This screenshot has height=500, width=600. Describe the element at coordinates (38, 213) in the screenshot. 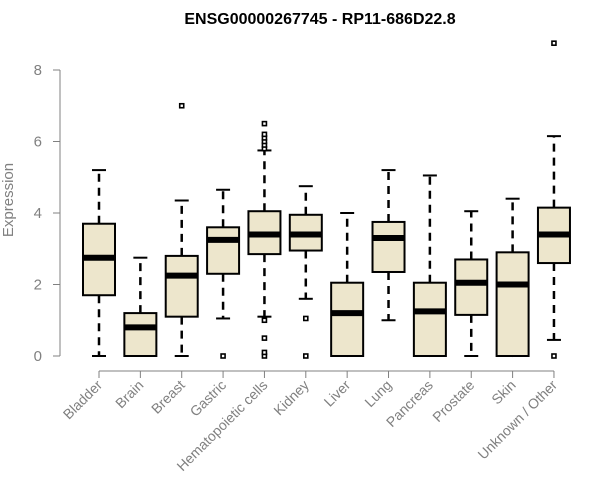

I see `y-tick-label: 4` at that location.